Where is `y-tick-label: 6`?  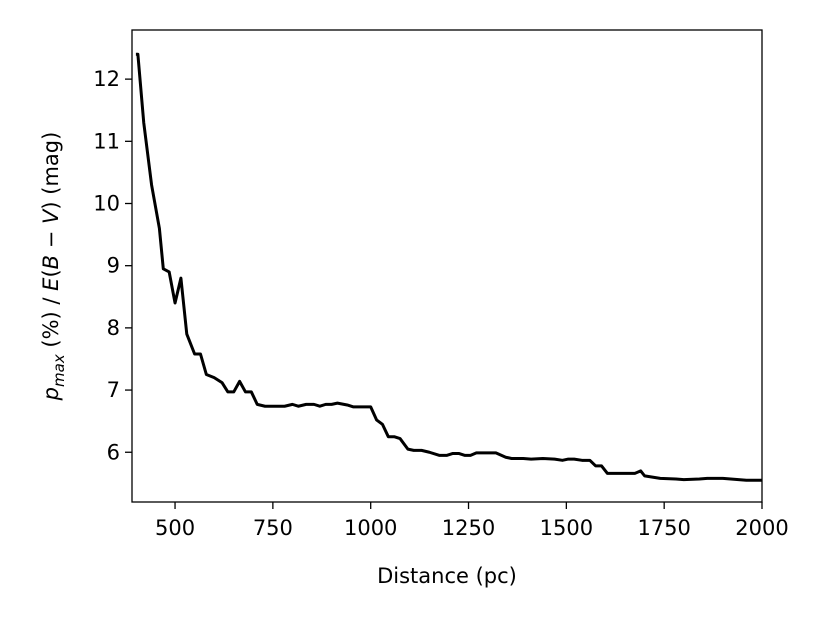
y-tick-label: 6 is located at coordinates (113, 452).